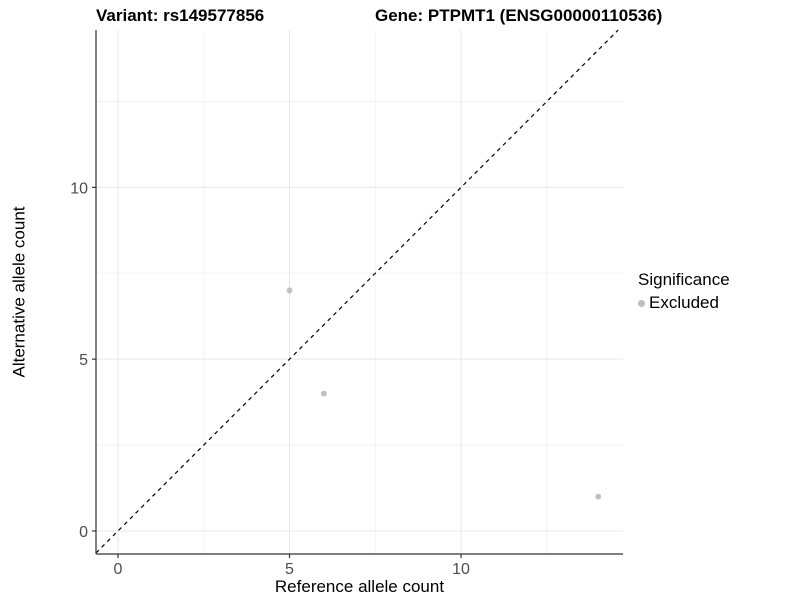 The image size is (800, 600). Describe the element at coordinates (641, 303) in the screenshot. I see `legend-point-icon` at that location.